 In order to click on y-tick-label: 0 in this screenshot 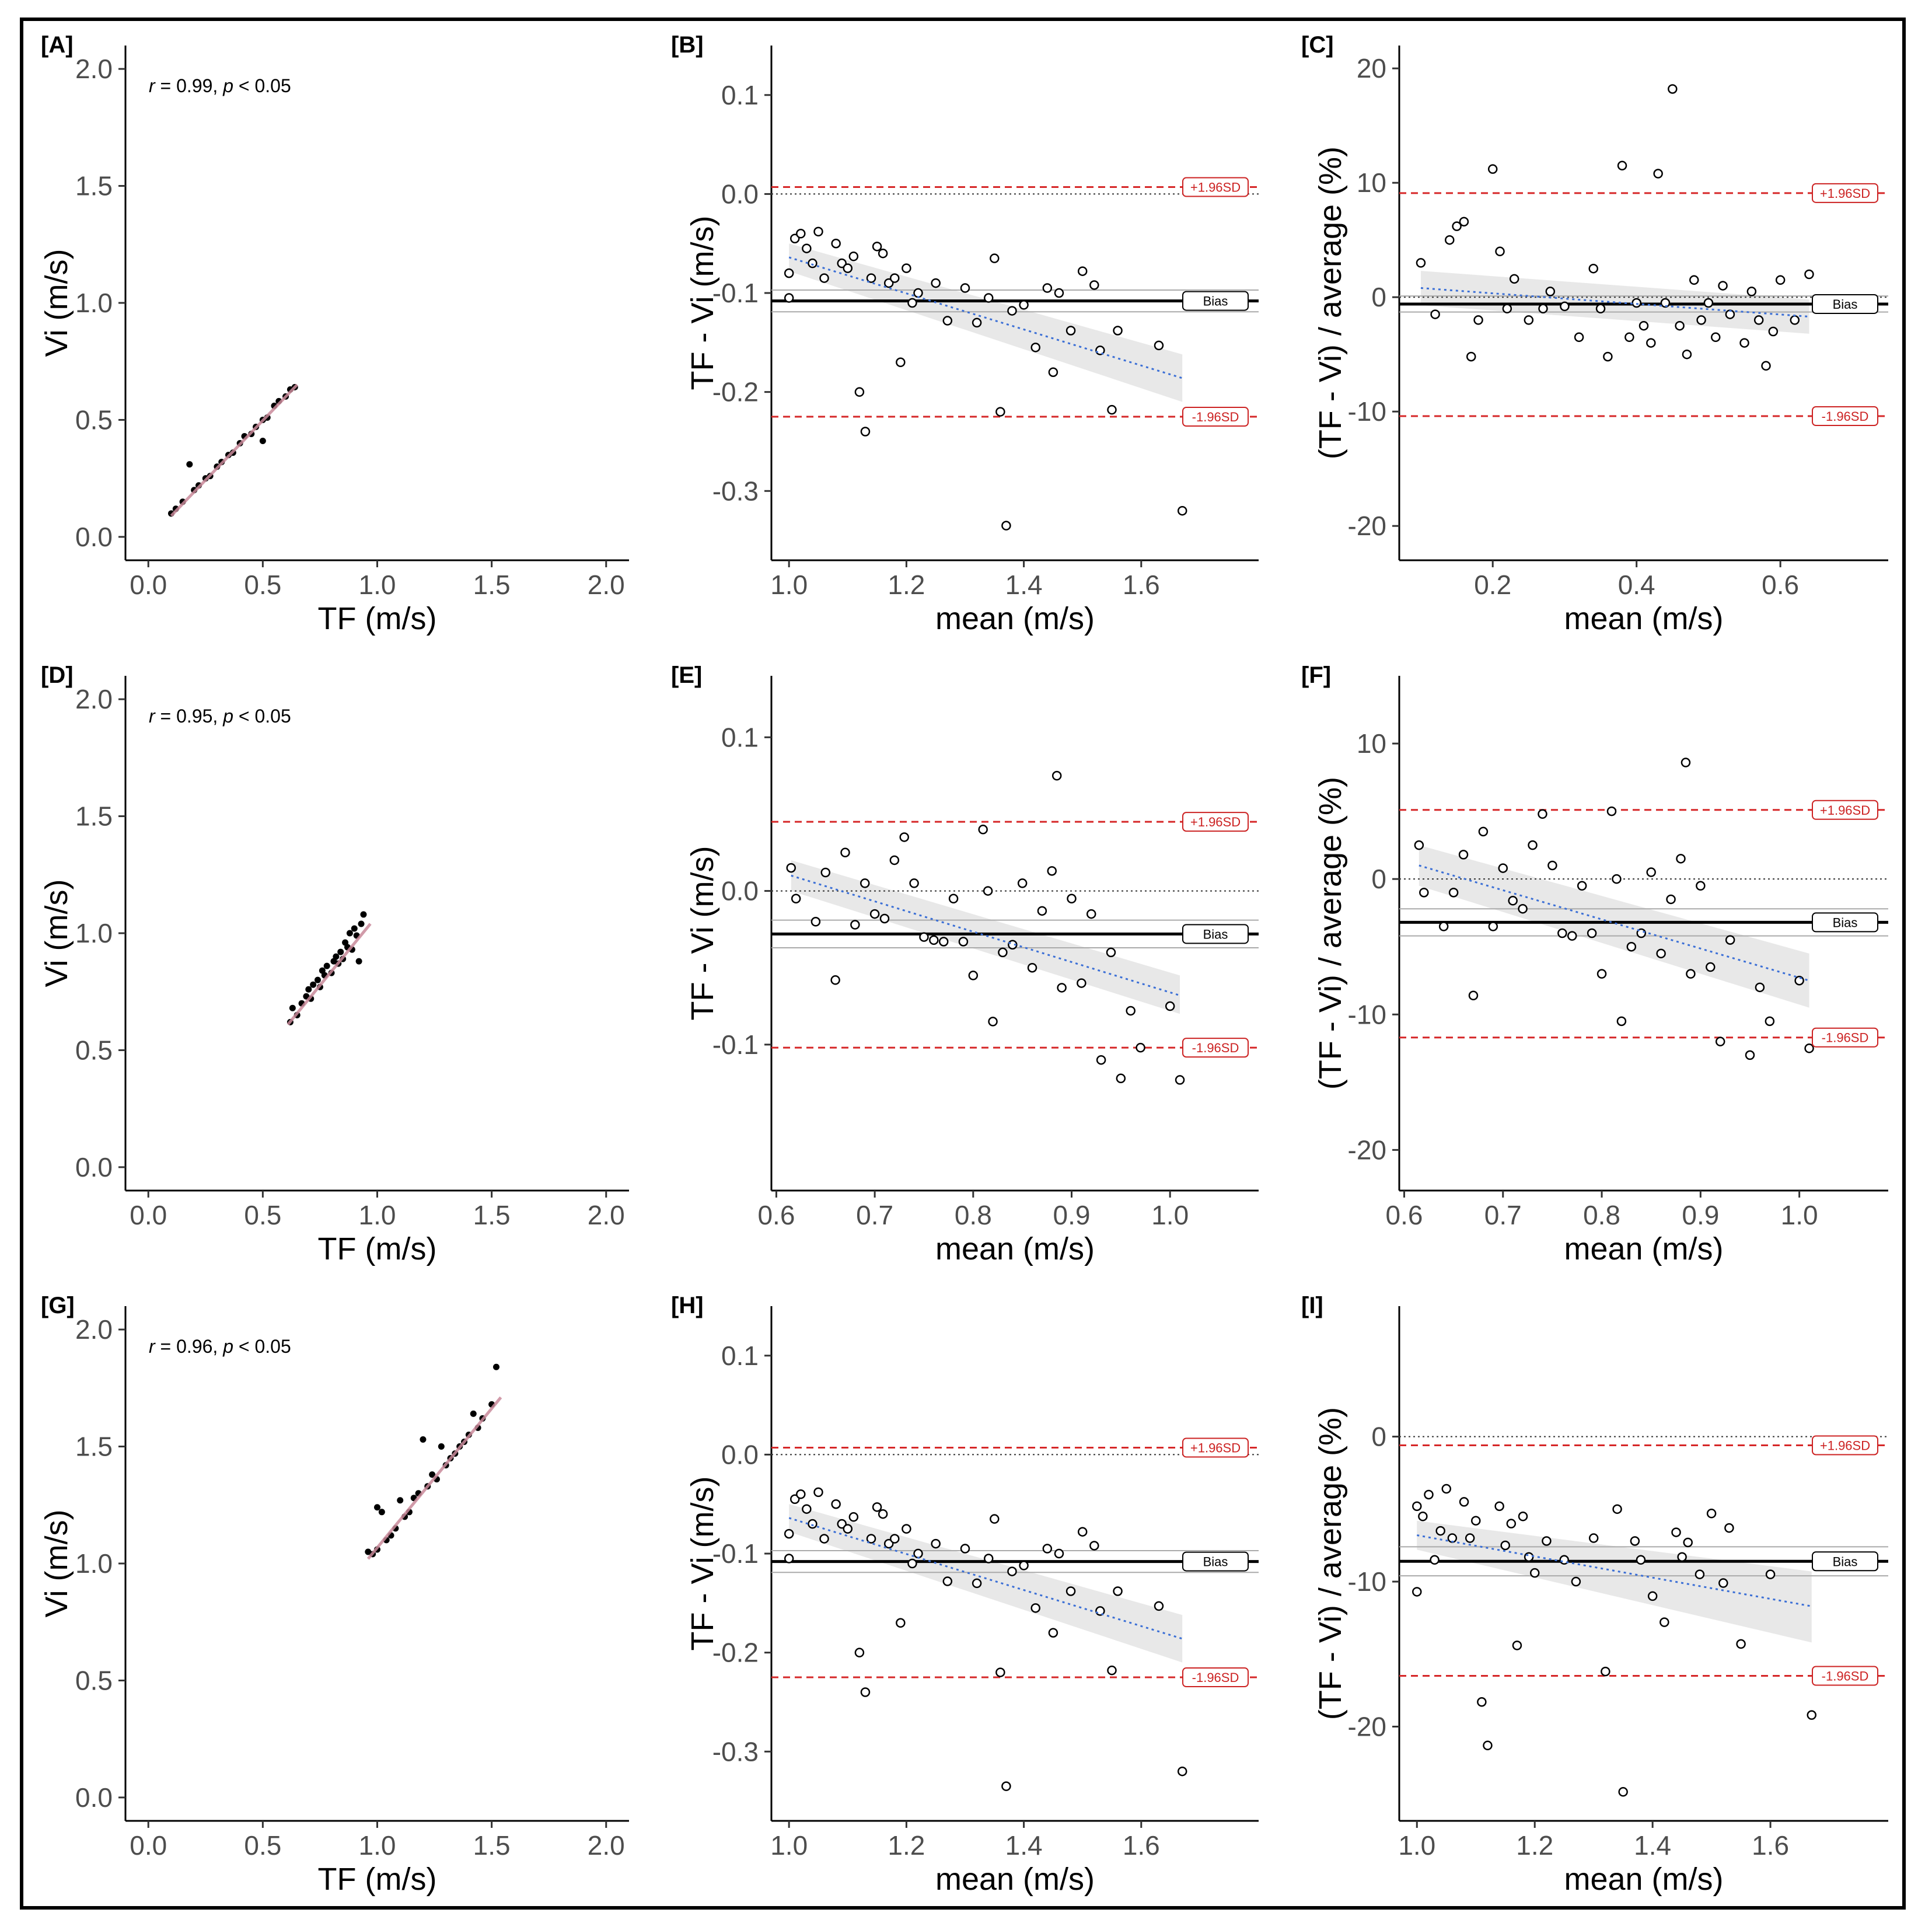, I will do `click(1378, 1437)`.